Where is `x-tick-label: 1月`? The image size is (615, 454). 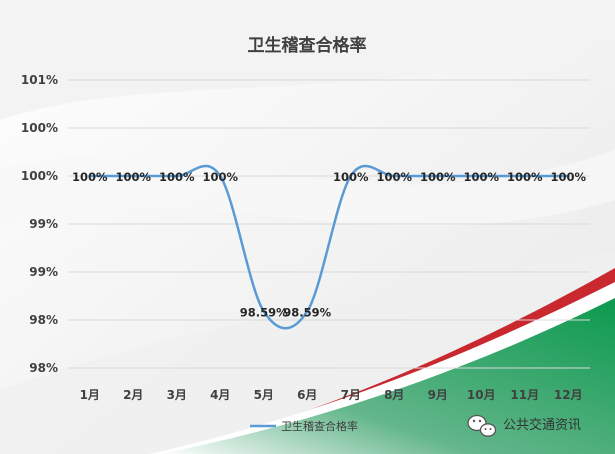
x-tick-label: 1月 is located at coordinates (90, 395).